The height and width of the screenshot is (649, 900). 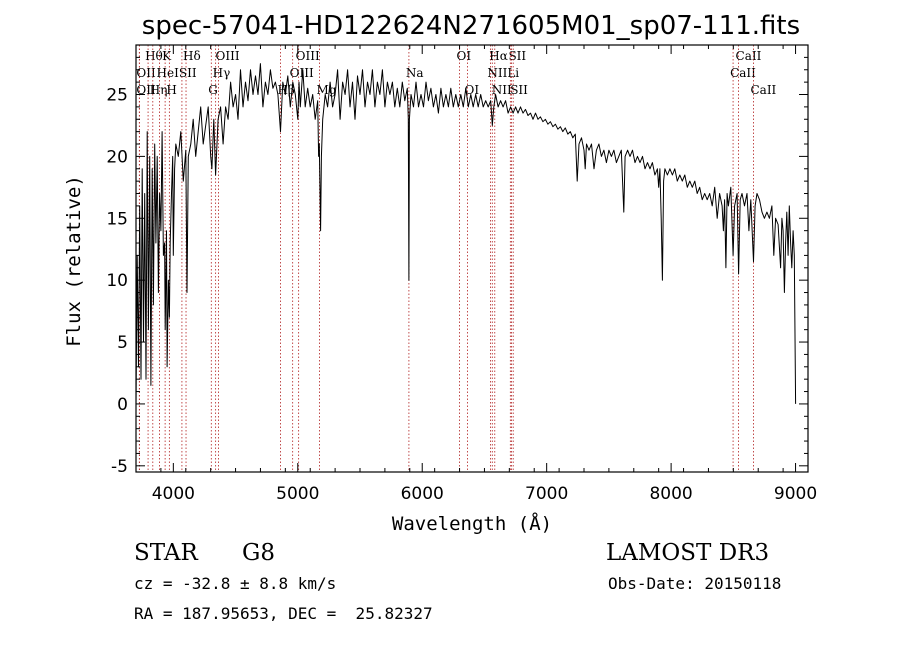 What do you see at coordinates (154, 56) in the screenshot?
I see `line-marker-label: Hθ` at bounding box center [154, 56].